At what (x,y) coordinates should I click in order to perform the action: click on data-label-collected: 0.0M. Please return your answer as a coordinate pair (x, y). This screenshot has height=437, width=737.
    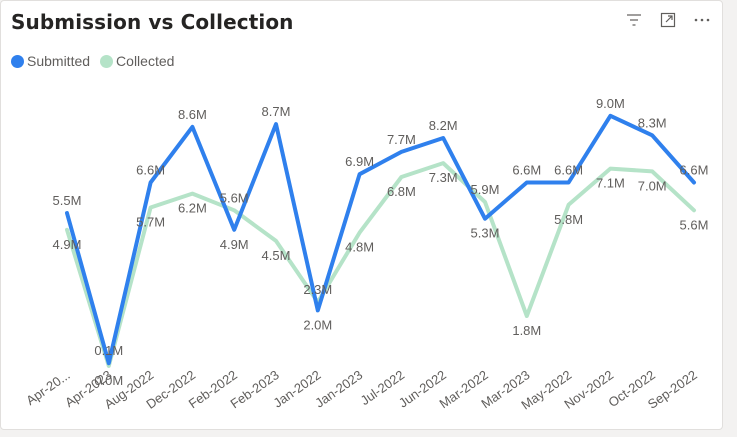
    Looking at the image, I should click on (108, 380).